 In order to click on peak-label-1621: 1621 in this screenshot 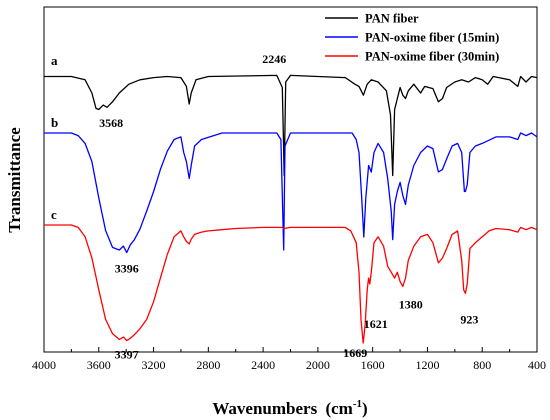, I will do `click(376, 324)`.